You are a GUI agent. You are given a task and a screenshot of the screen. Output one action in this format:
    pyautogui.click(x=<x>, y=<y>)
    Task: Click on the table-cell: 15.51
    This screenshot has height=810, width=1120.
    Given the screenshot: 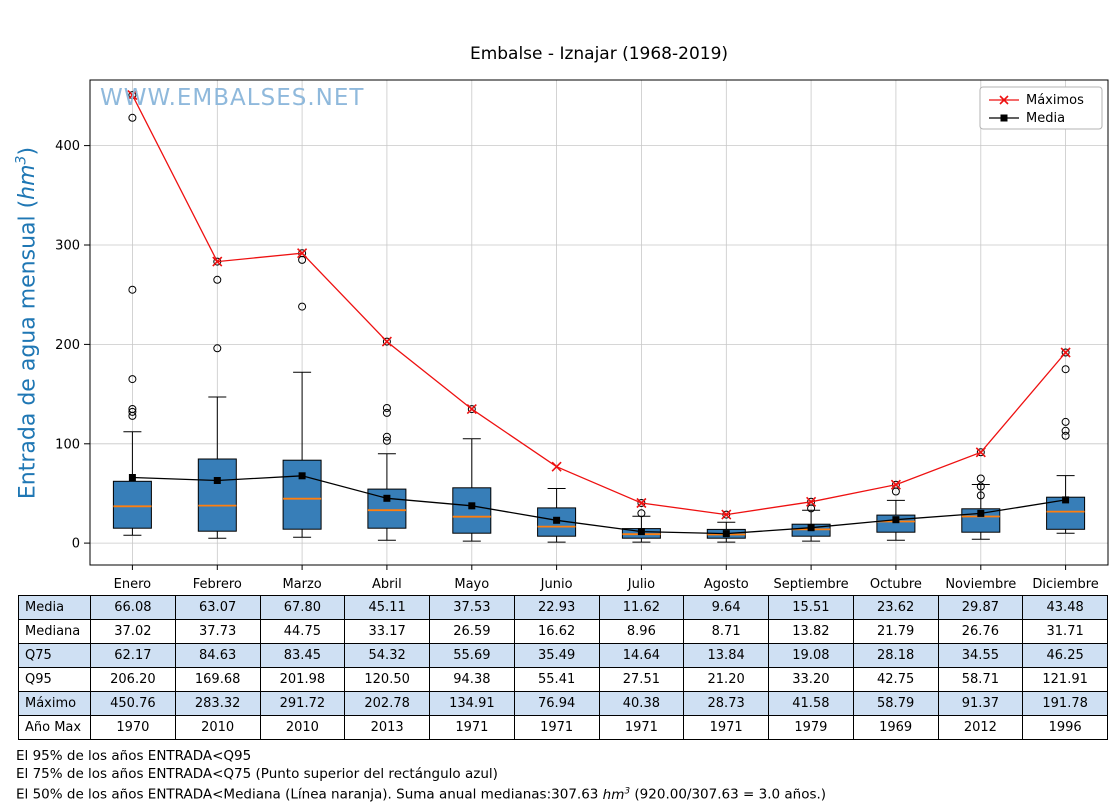 What is the action you would take?
    pyautogui.click(x=811, y=607)
    